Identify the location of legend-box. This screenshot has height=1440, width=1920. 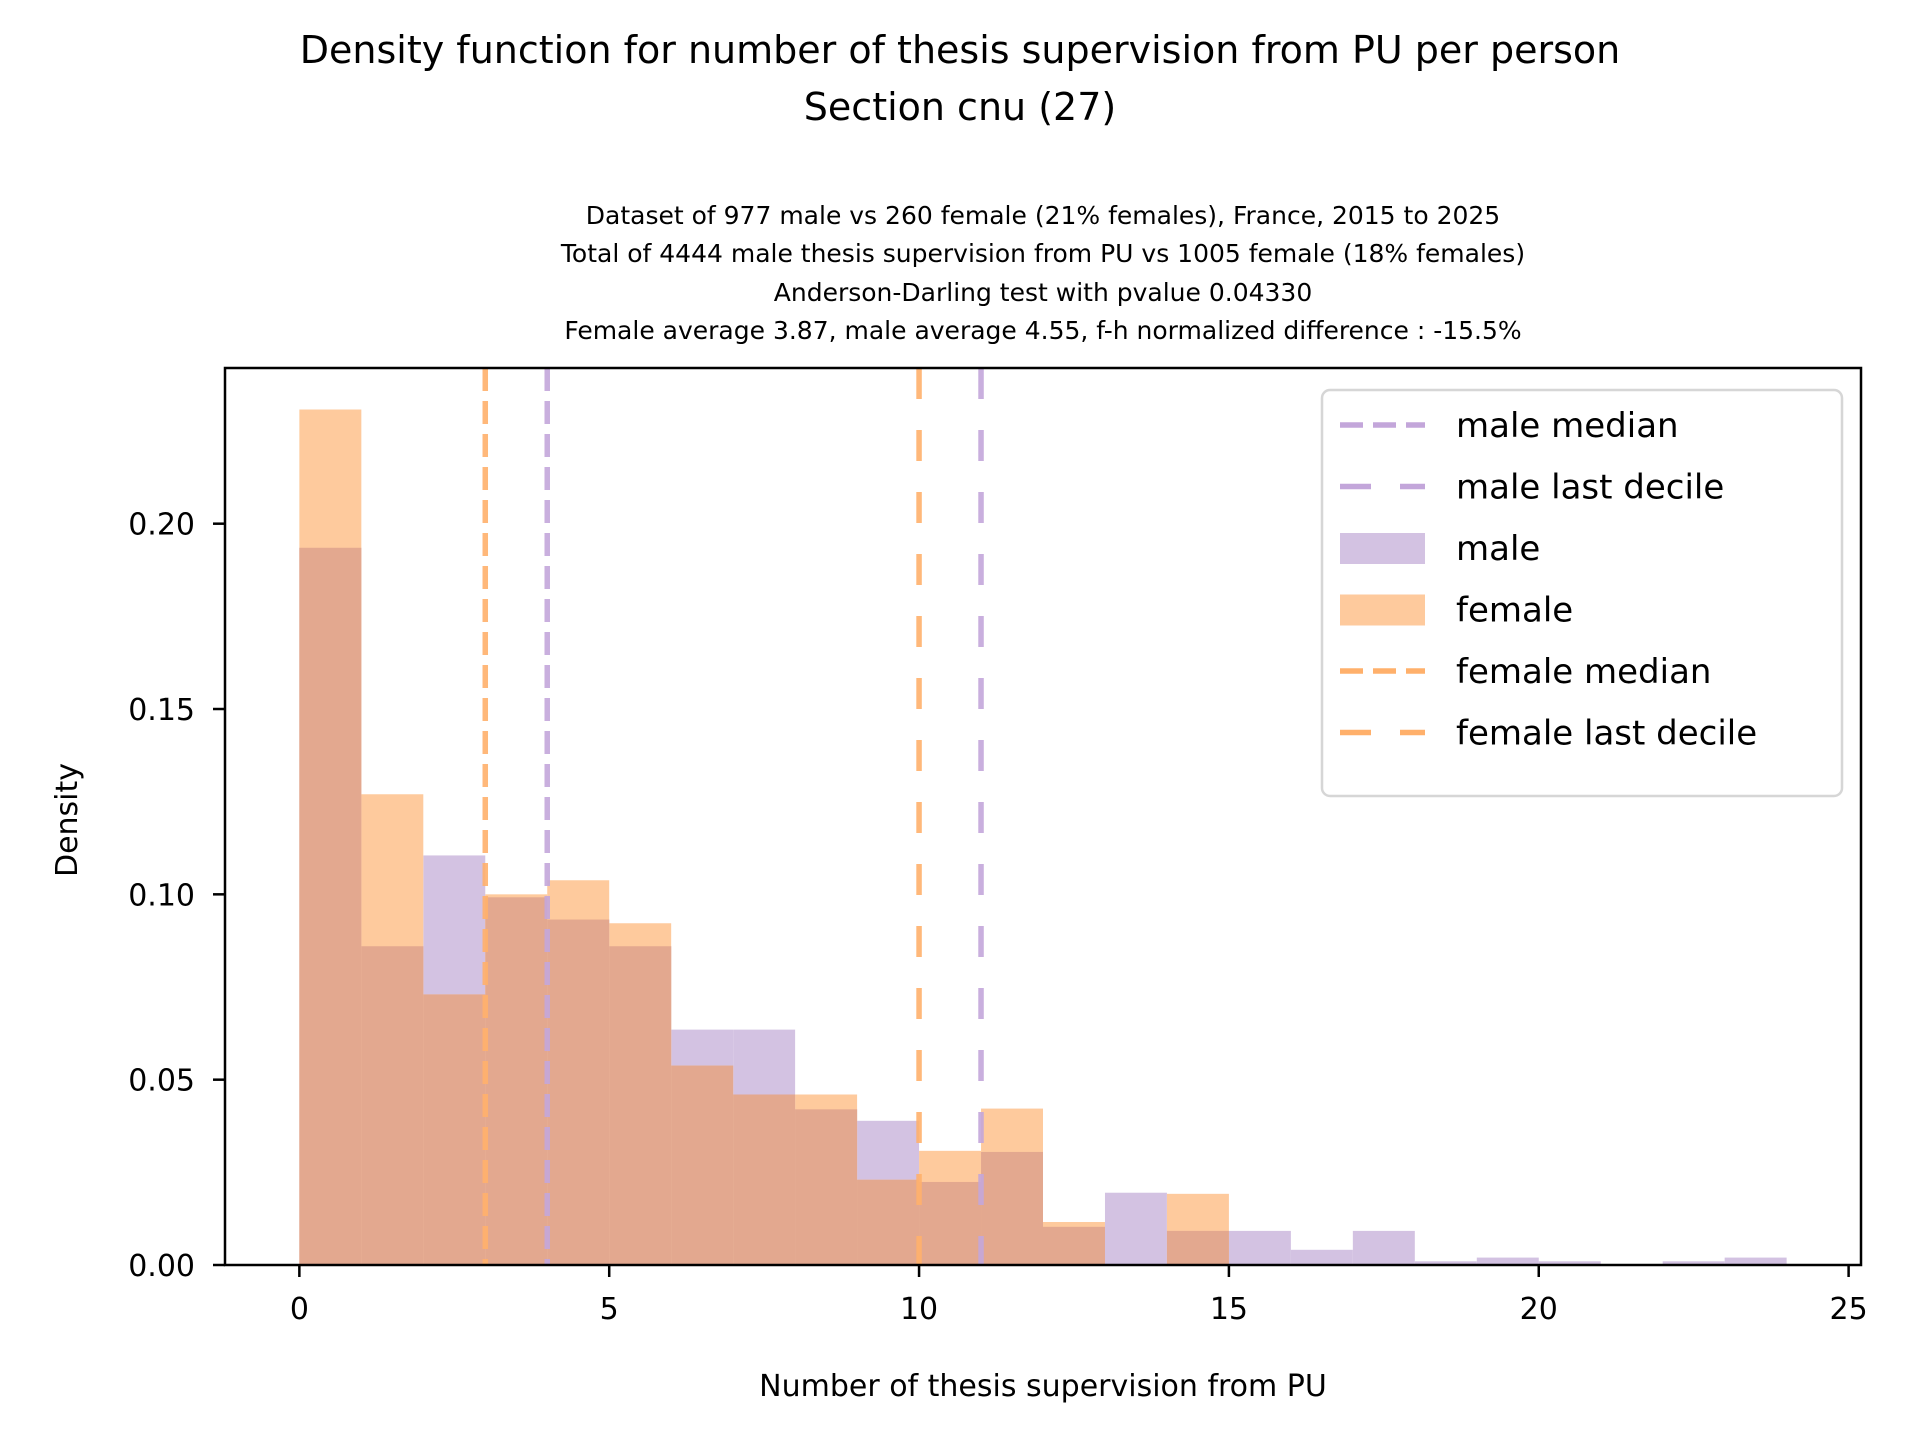
(1582, 593).